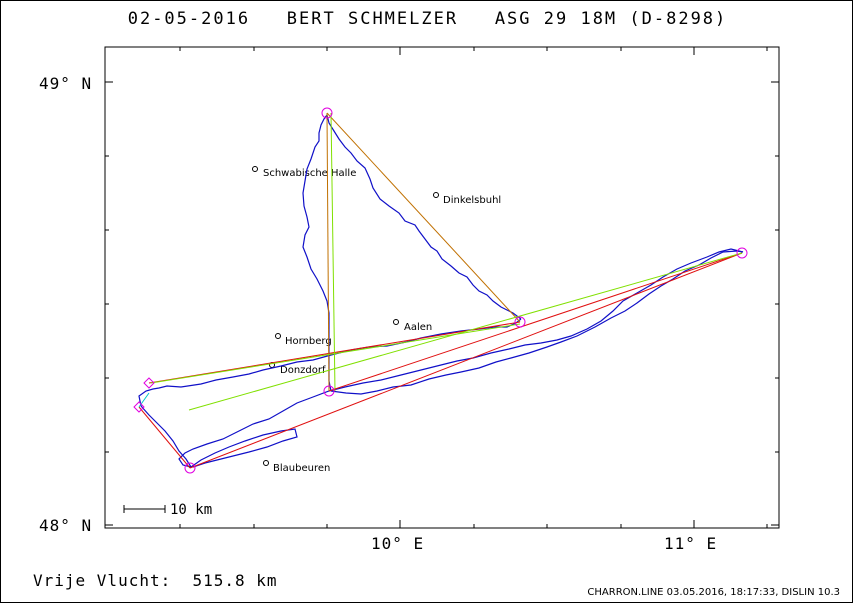  Describe the element at coordinates (611, 19) in the screenshot. I see `glider-name: ASG 29 18M (D-8298)` at that location.